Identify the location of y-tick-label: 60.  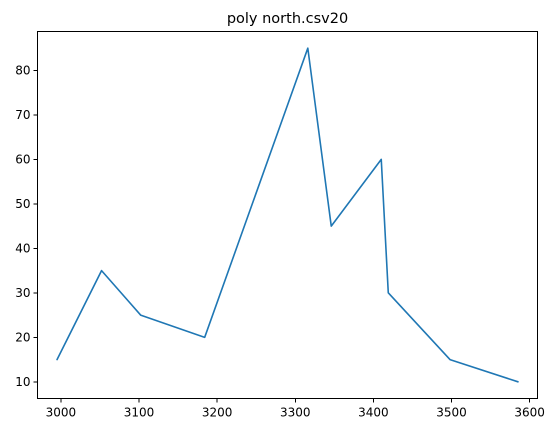
(22, 159).